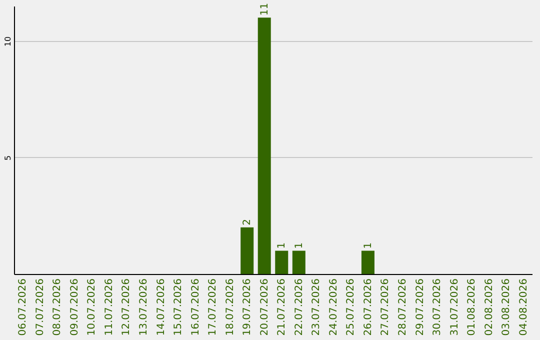 The image size is (540, 340). What do you see at coordinates (351, 307) in the screenshot?
I see `x-tick-label: 25.07.2026` at bounding box center [351, 307].